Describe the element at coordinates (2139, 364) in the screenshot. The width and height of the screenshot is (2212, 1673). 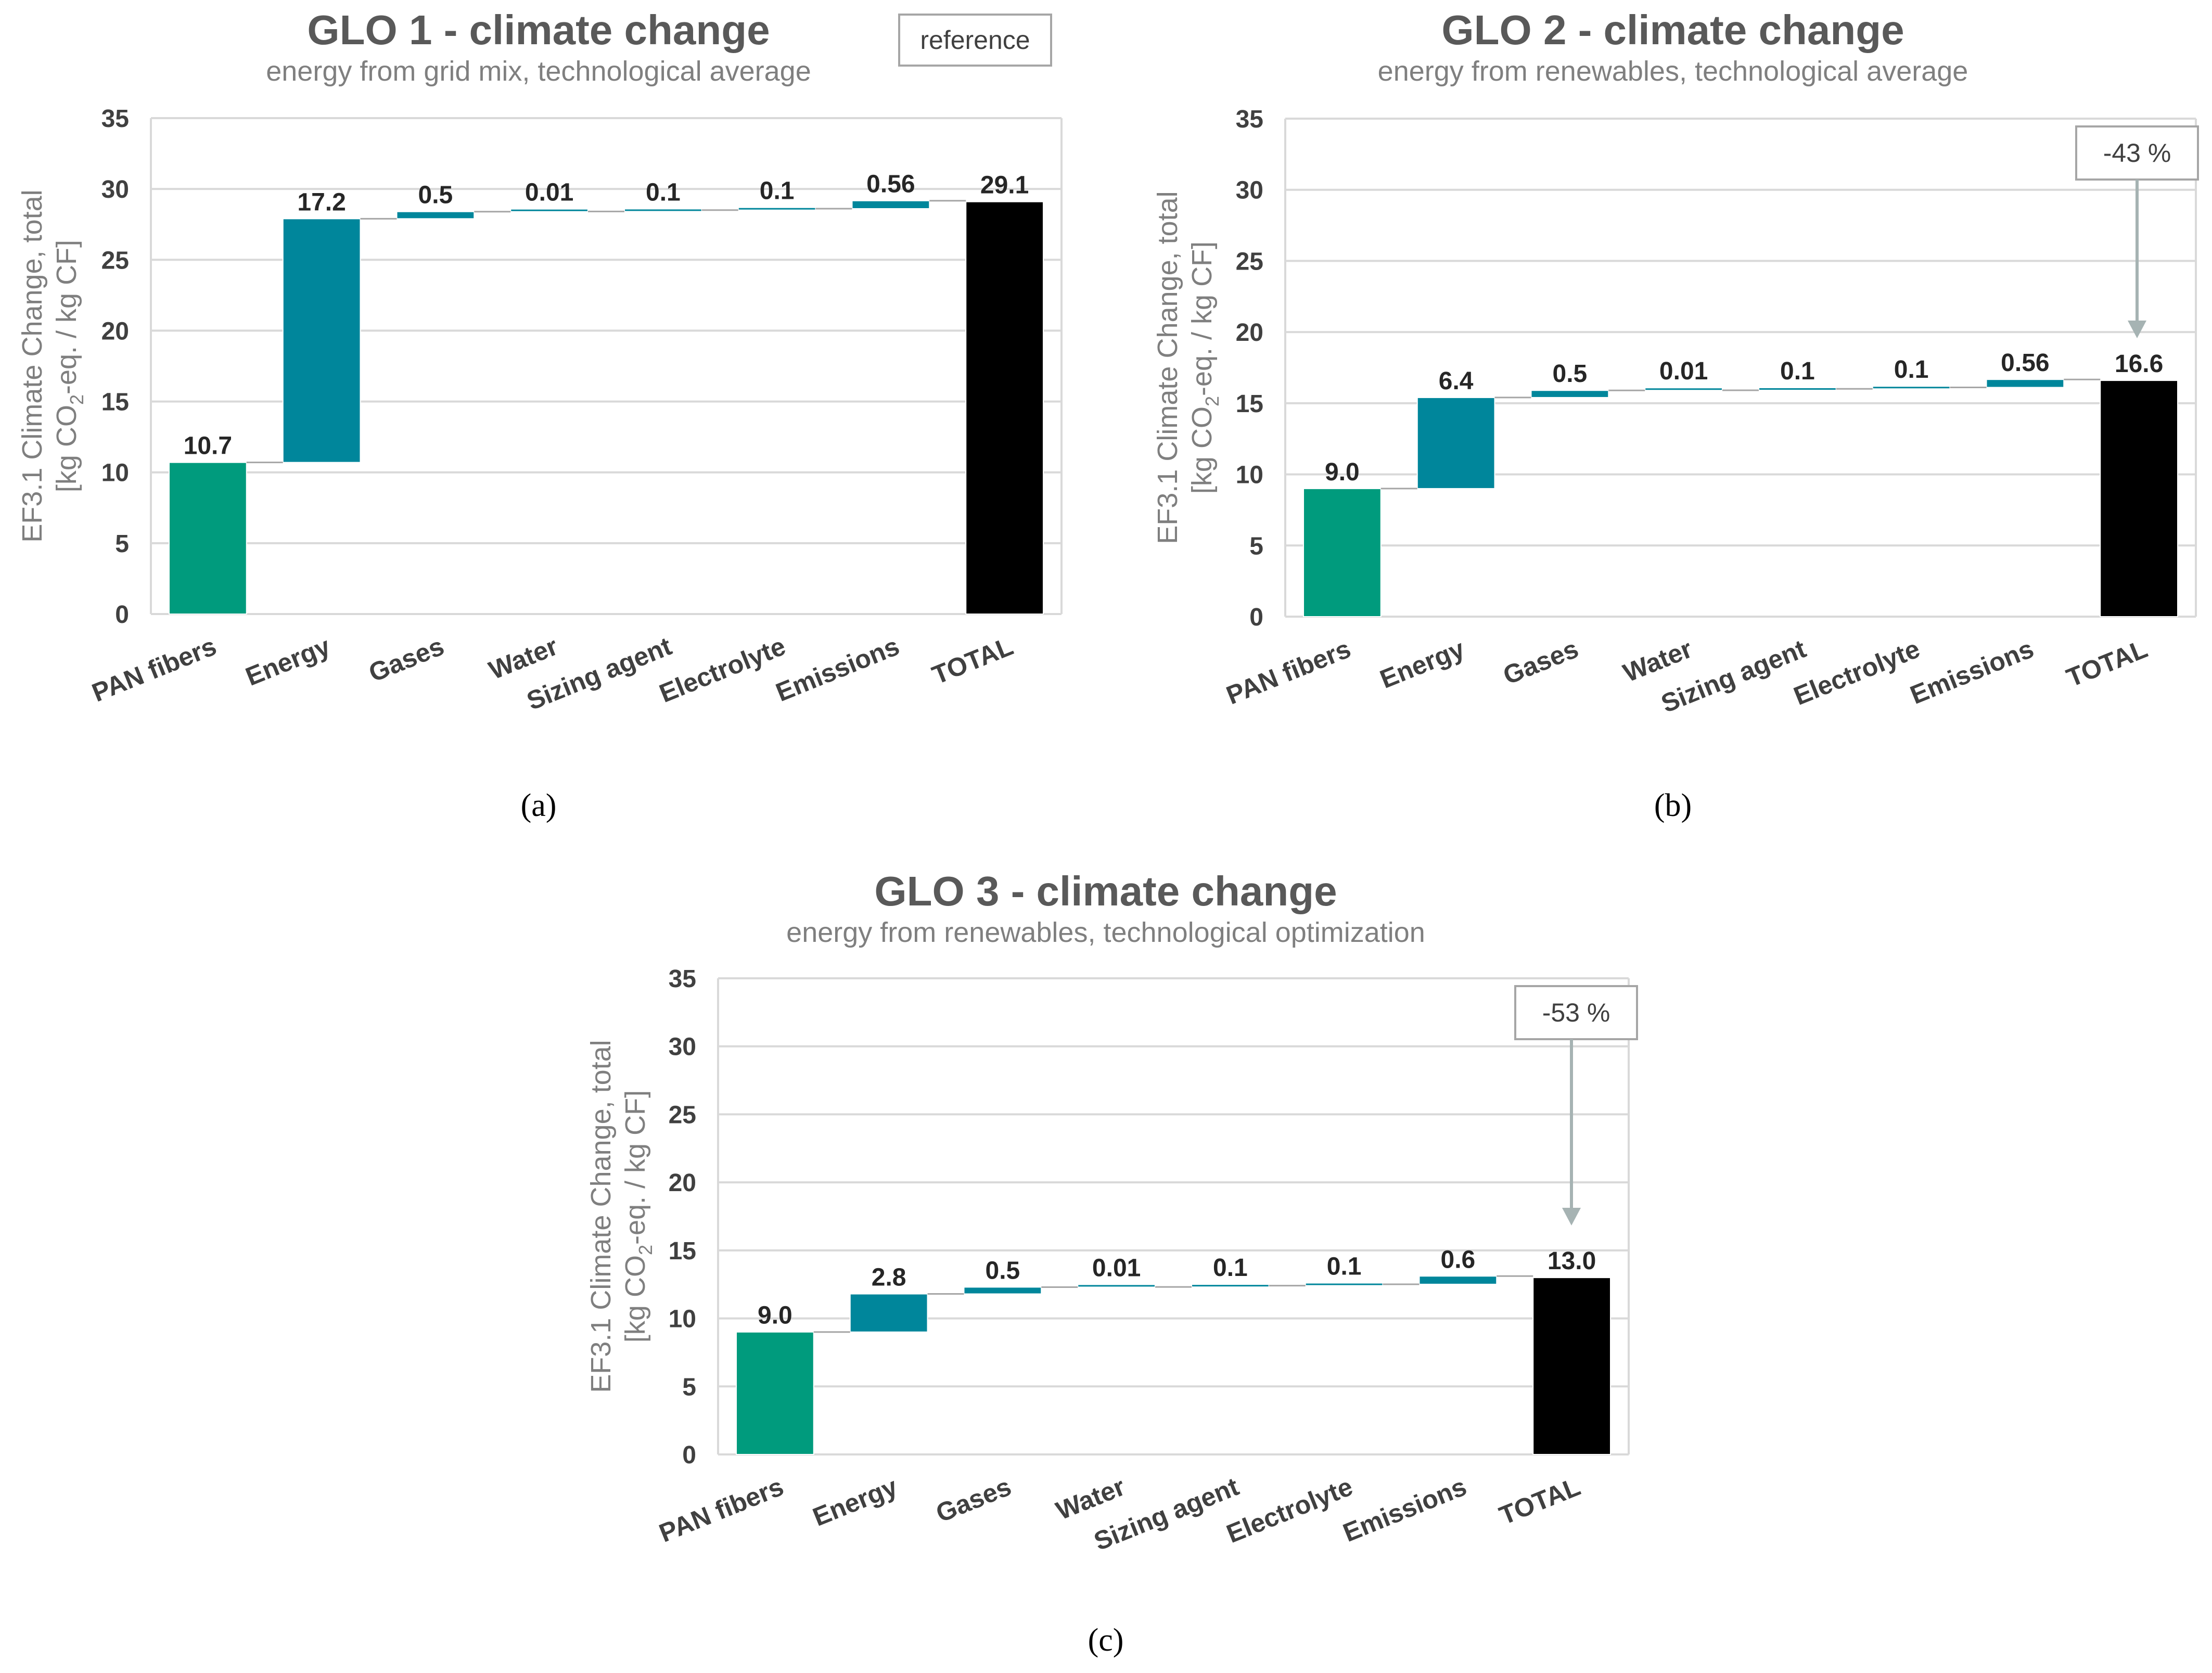
I see `data-label: 16.6` at that location.